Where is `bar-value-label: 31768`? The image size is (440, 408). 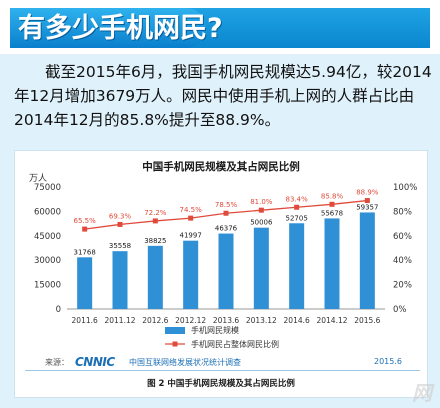 bar-value-label: 31768 is located at coordinates (85, 252).